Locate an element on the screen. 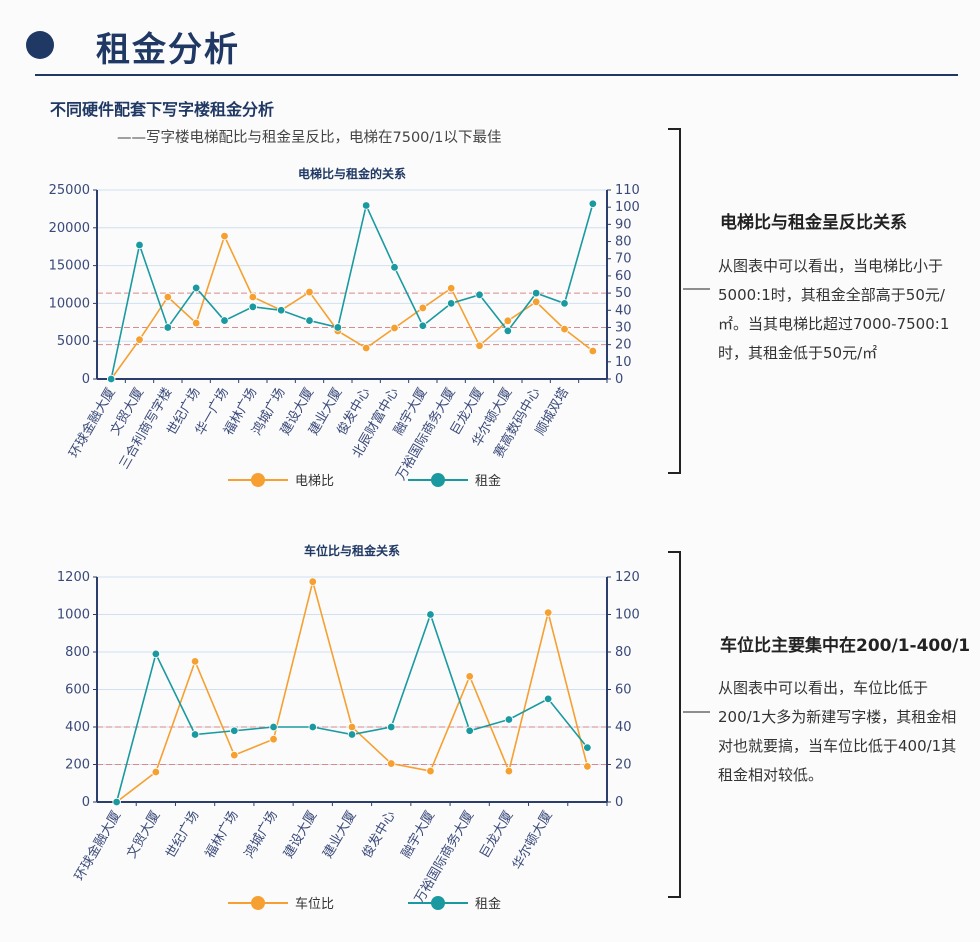  x-tick-label: 巨龙大厦 is located at coordinates (496, 835).